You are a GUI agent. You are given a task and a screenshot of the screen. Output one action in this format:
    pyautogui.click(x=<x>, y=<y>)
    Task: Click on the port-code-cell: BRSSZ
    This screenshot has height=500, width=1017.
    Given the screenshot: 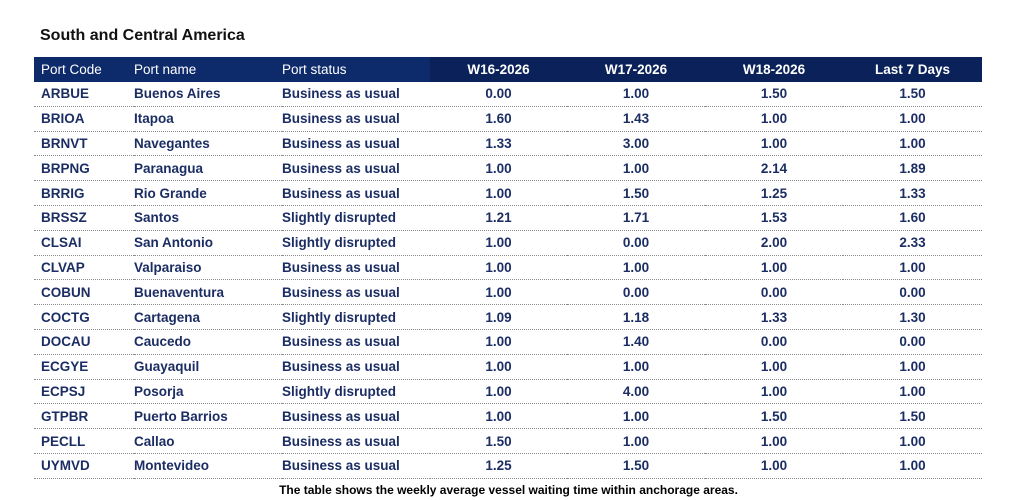 What is the action you would take?
    pyautogui.click(x=84, y=218)
    